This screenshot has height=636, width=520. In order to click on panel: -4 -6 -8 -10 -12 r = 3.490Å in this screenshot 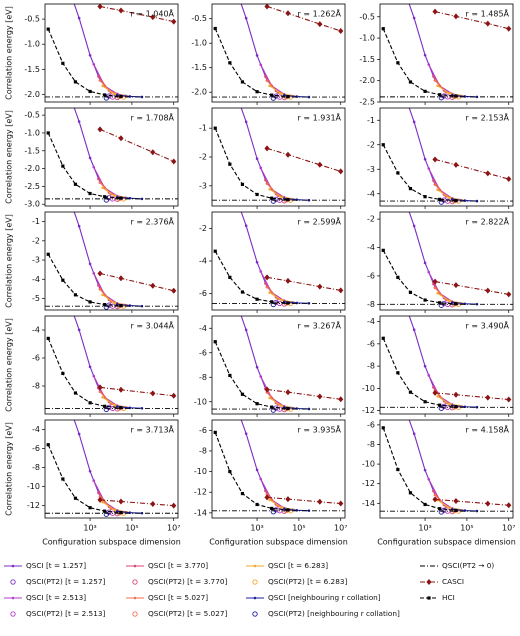, I will do `click(438, 366)`.